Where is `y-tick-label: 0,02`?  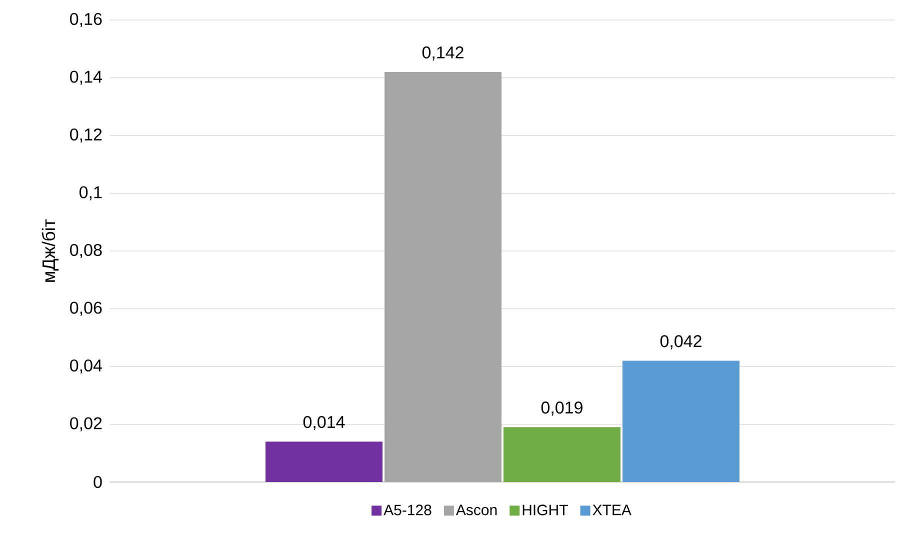 y-tick-label: 0,02 is located at coordinates (86, 424).